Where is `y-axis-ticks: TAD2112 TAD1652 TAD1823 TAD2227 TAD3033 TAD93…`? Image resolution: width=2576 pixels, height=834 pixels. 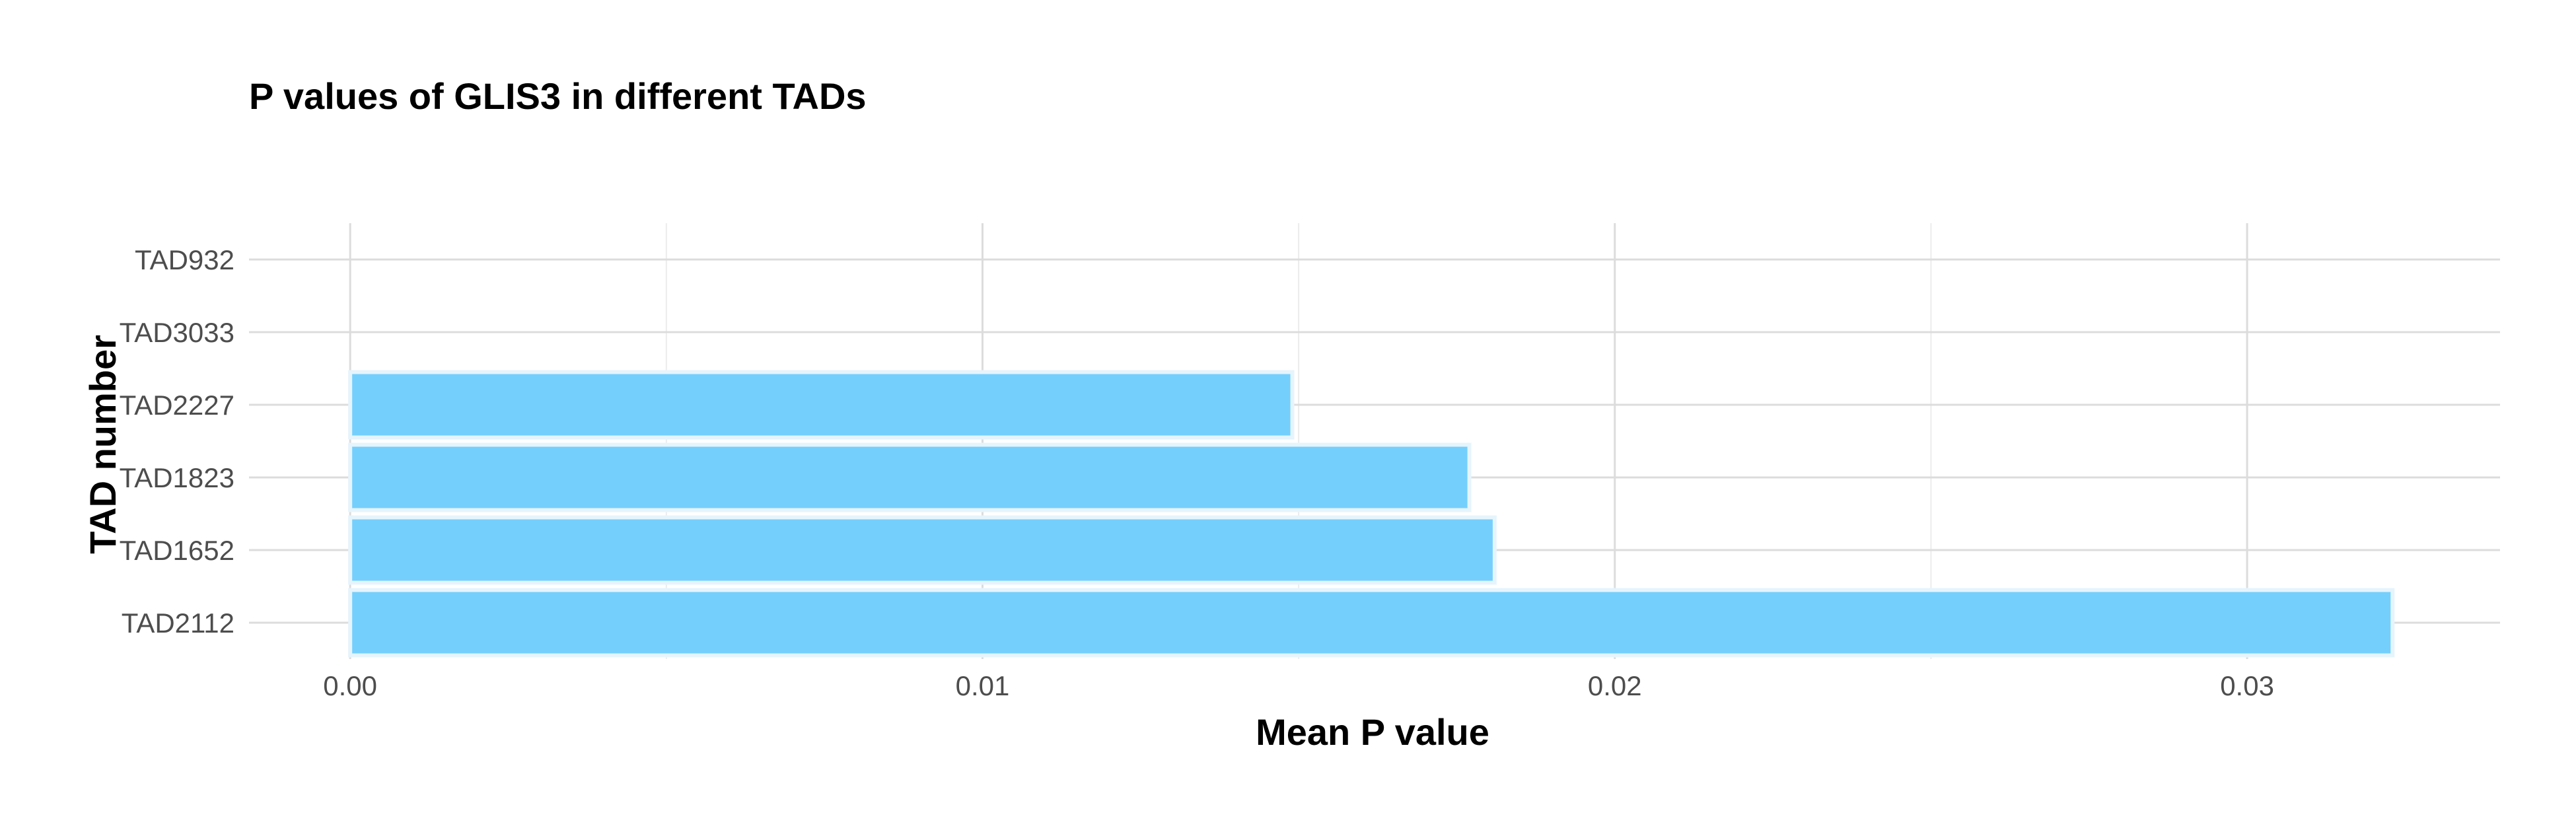 y-axis-ticks: TAD2112 TAD1652 TAD1823 TAD2227 TAD3033 TAD93… is located at coordinates (177, 441).